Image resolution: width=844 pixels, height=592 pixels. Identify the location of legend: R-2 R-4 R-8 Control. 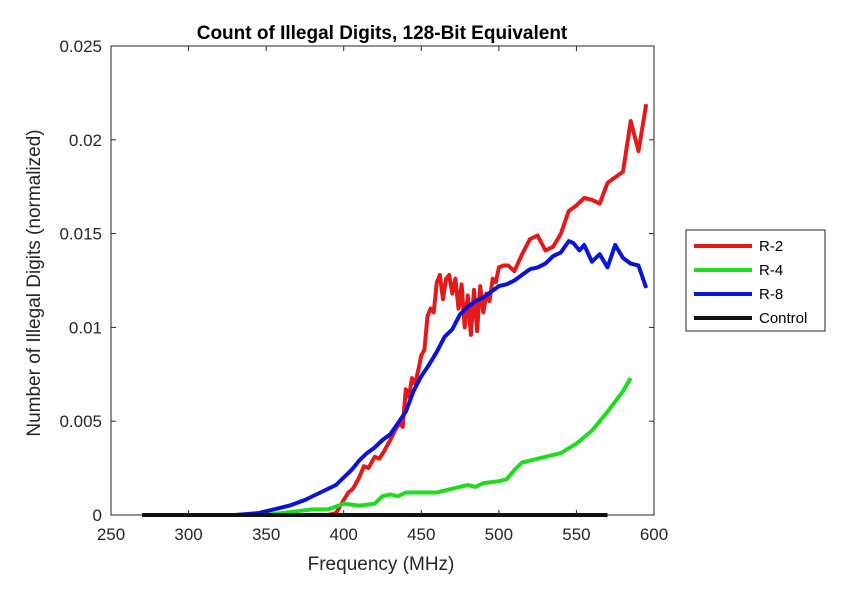
(755, 280).